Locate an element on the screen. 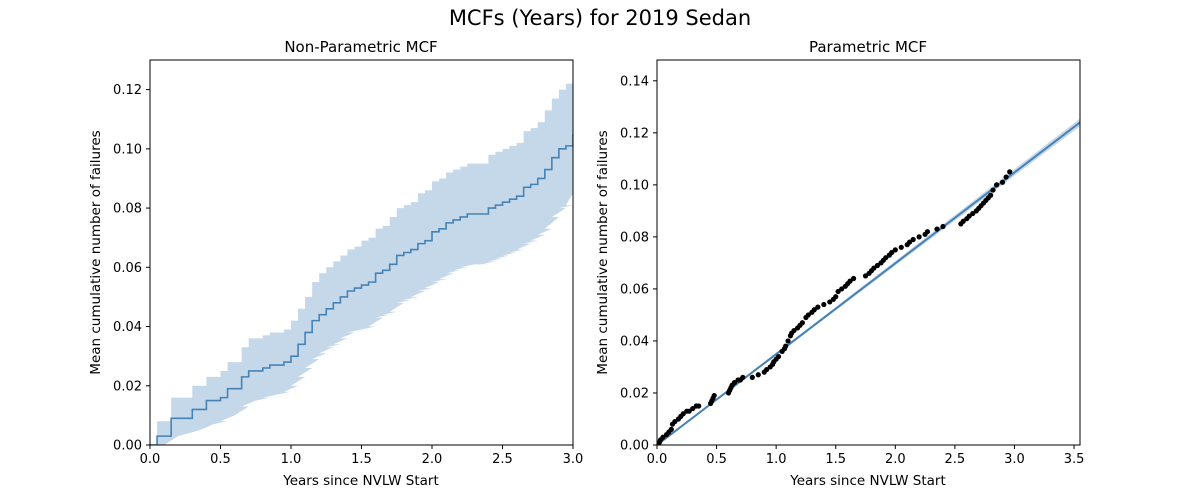 Image resolution: width=1200 pixels, height=500 pixels. x-tick-label: 3.5 is located at coordinates (1074, 459).